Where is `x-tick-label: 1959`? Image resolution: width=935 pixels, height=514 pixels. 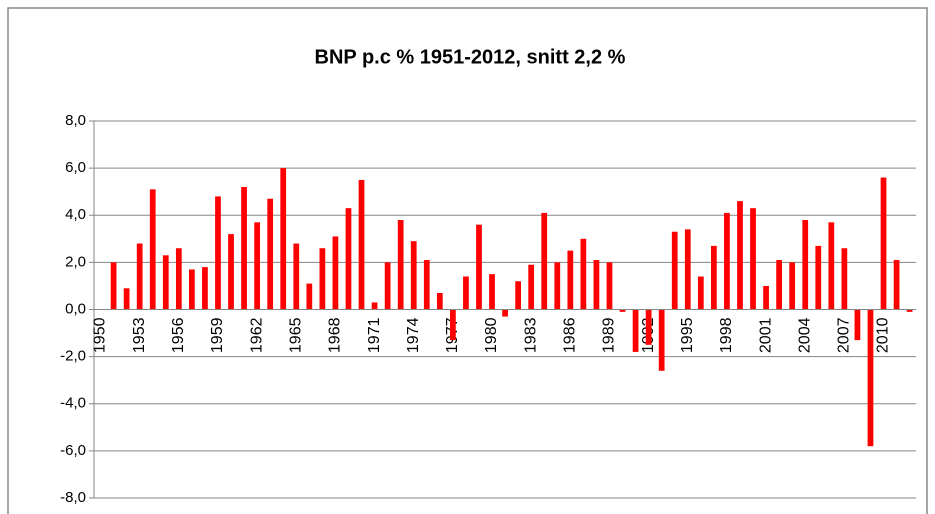
x-tick-label: 1959 is located at coordinates (217, 335).